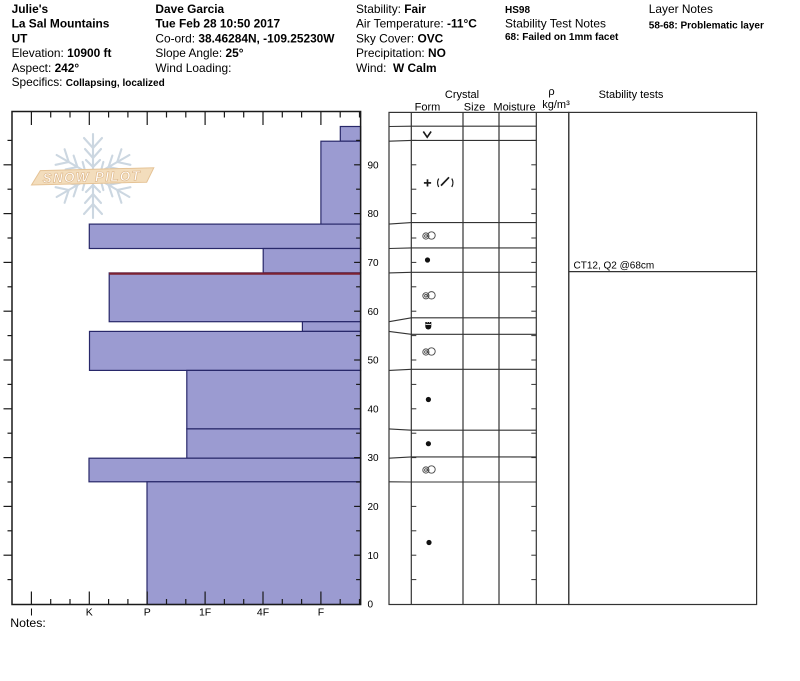 This screenshot has height=681, width=800. What do you see at coordinates (374, 361) in the screenshot?
I see `svg-text: 50` at bounding box center [374, 361].